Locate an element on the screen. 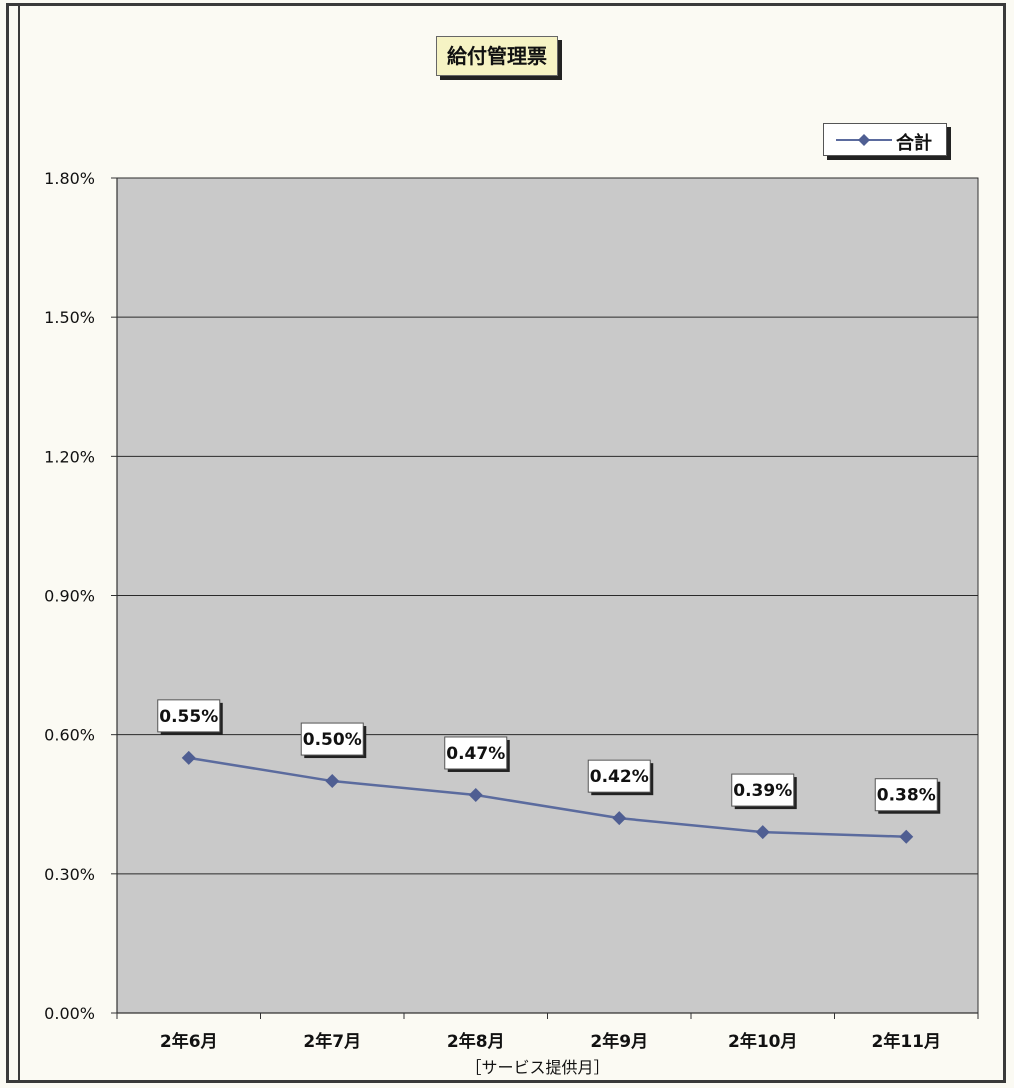 The height and width of the screenshot is (1088, 1014). y-tick-label: 1.20% is located at coordinates (69, 456).